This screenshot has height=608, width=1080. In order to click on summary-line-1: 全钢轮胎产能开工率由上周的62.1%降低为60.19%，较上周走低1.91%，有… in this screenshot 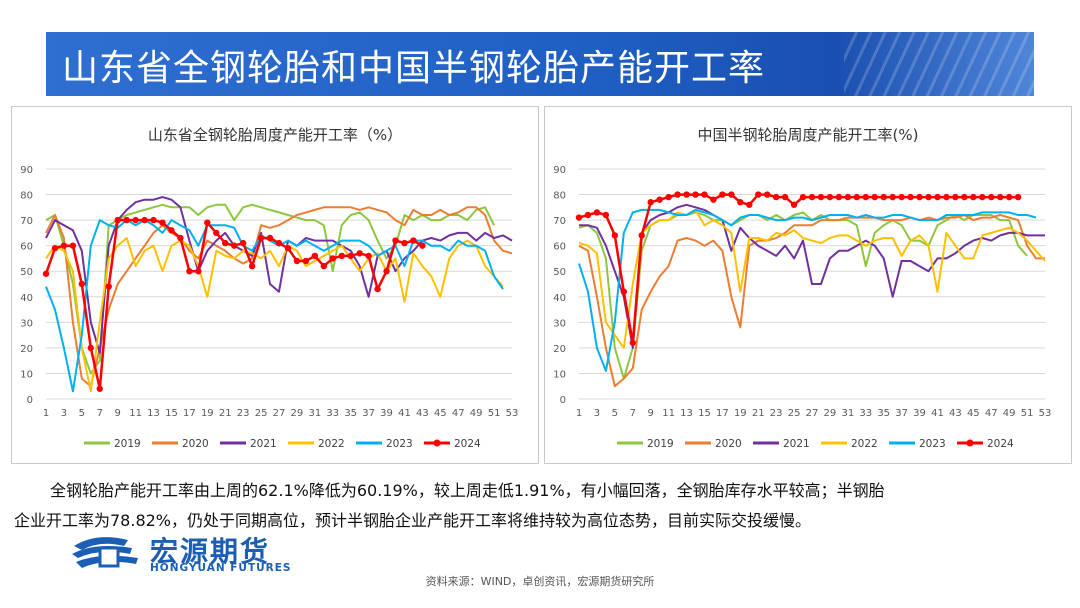, I will do `click(467, 490)`.